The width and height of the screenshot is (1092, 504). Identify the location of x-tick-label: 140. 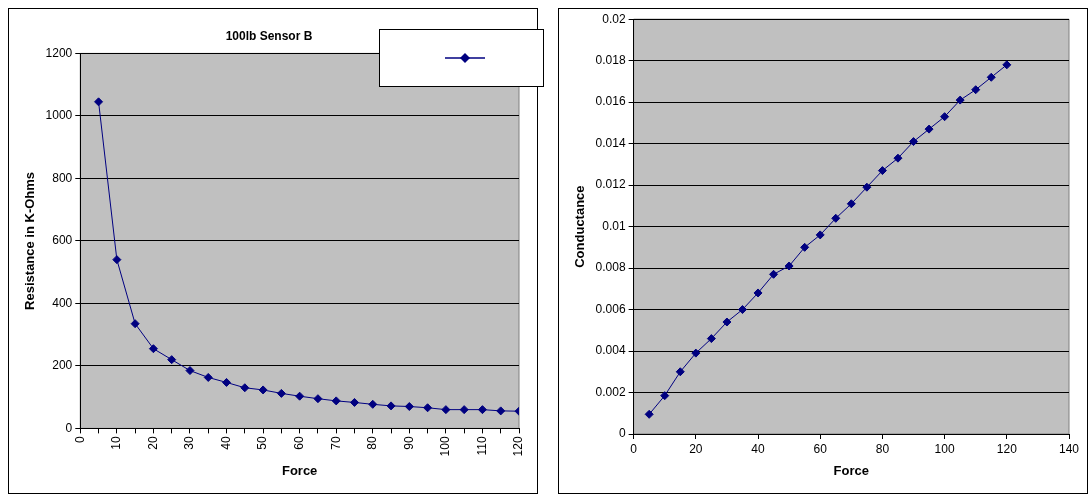
(1069, 448).